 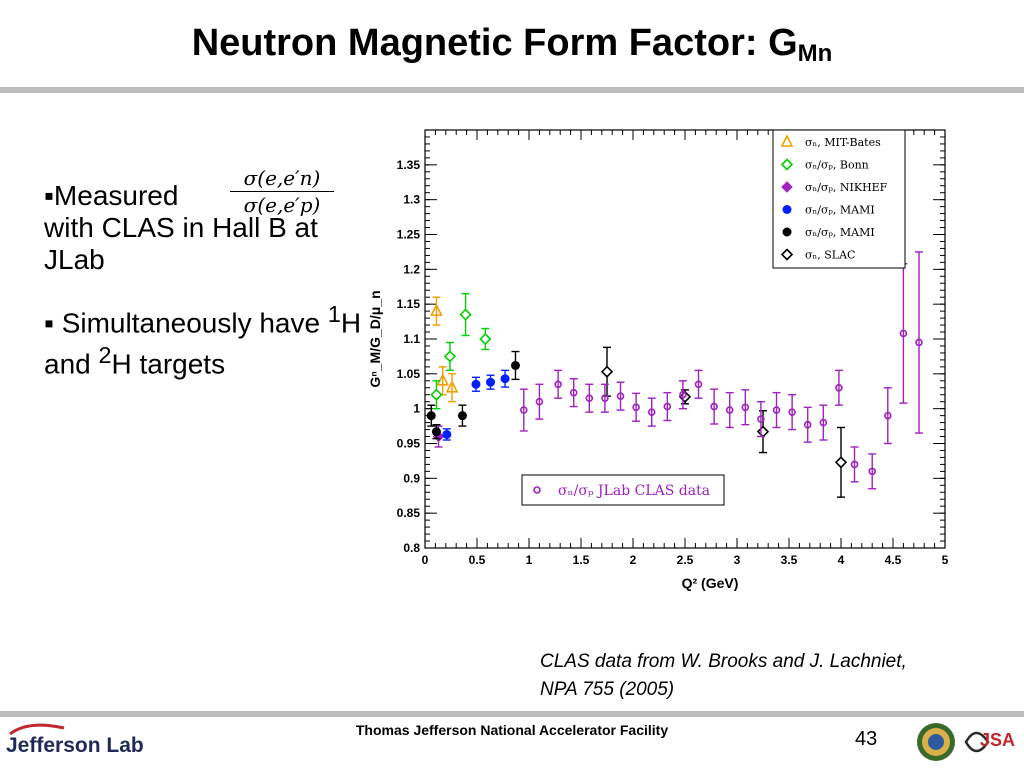 I want to click on y-tick-label: 1, so click(x=416, y=409).